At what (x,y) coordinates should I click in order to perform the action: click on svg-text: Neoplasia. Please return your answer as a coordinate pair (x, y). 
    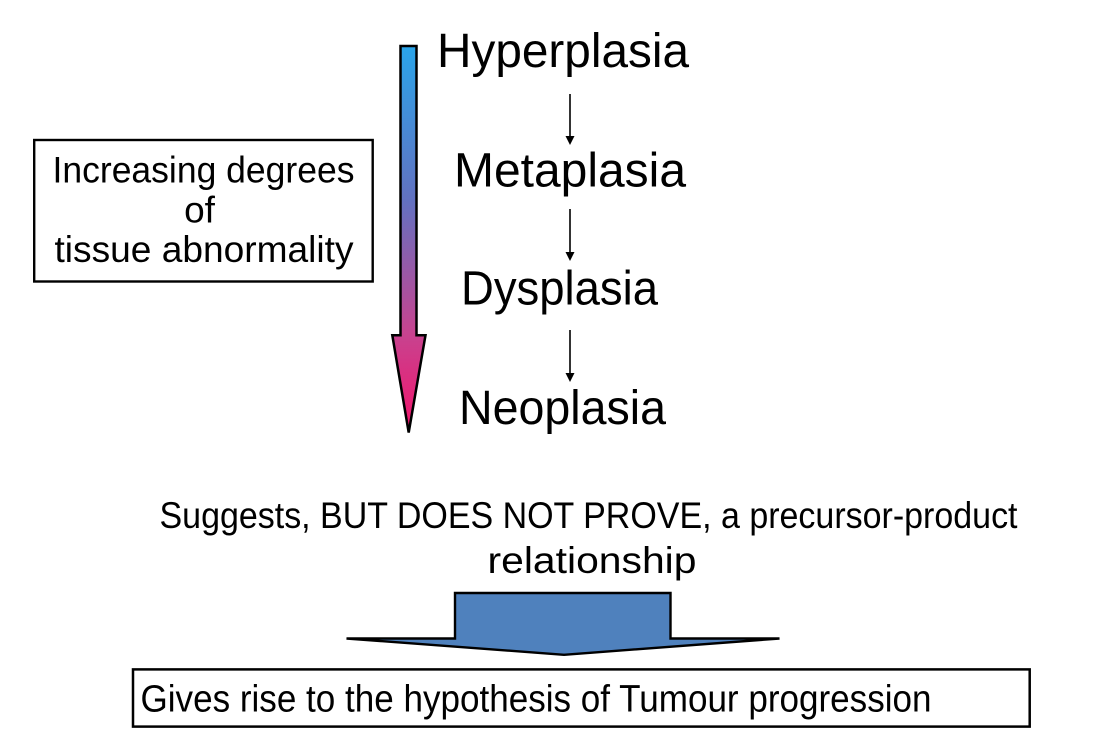
    Looking at the image, I should click on (562, 408).